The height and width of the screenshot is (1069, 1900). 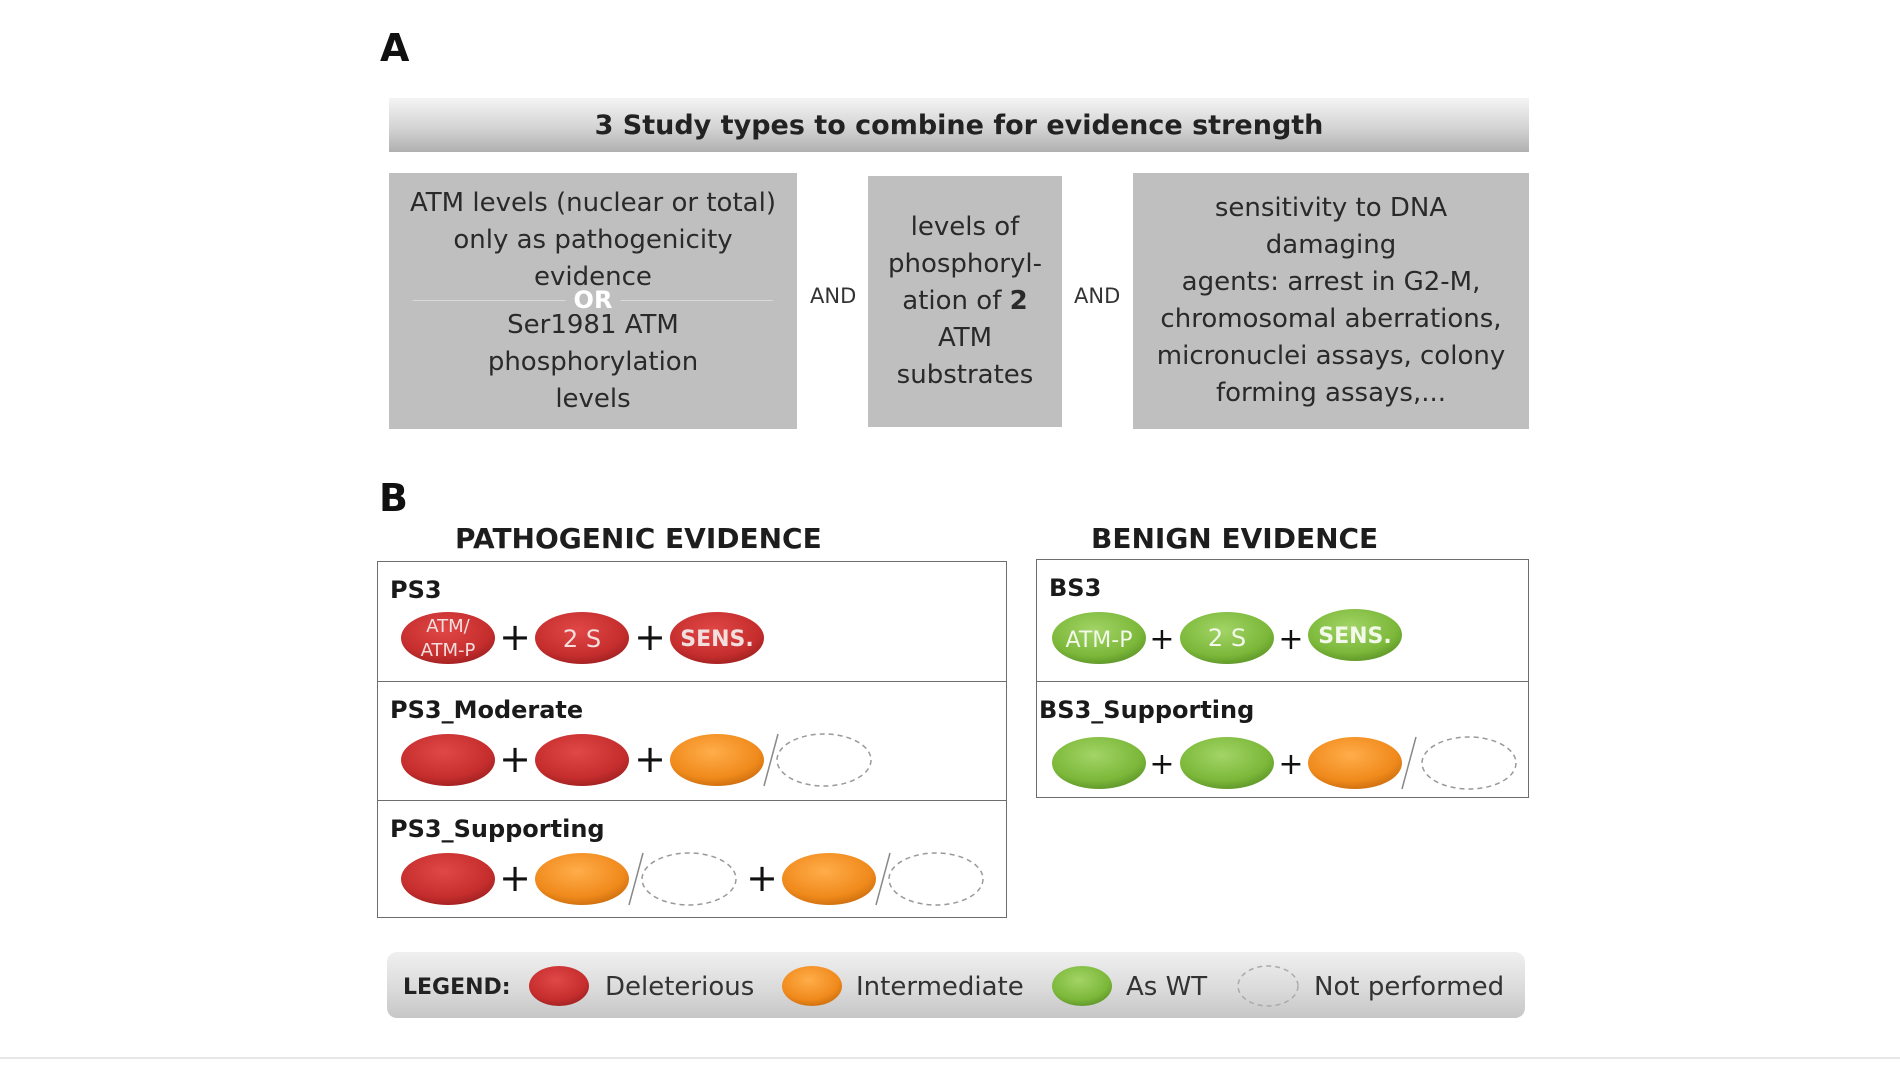 What do you see at coordinates (487, 710) in the screenshot?
I see `ps3-moderate-label: PS3_Moderate` at bounding box center [487, 710].